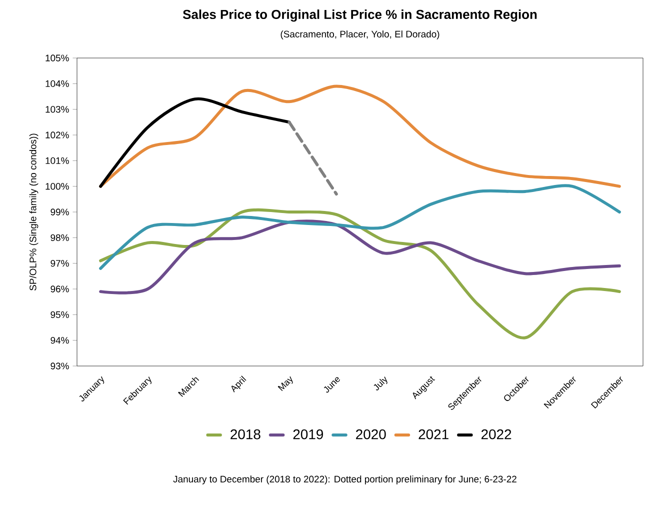  What do you see at coordinates (57, 84) in the screenshot?
I see `y-tick-label: 104%` at bounding box center [57, 84].